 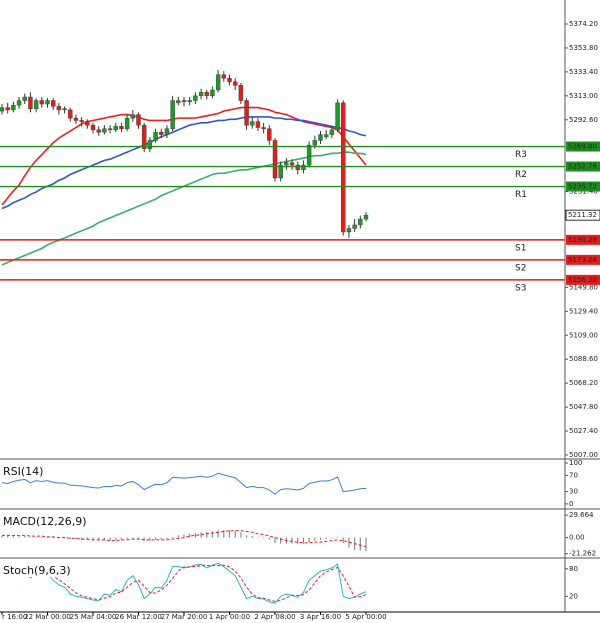 I want to click on panel-title-bg, so click(x=24, y=471).